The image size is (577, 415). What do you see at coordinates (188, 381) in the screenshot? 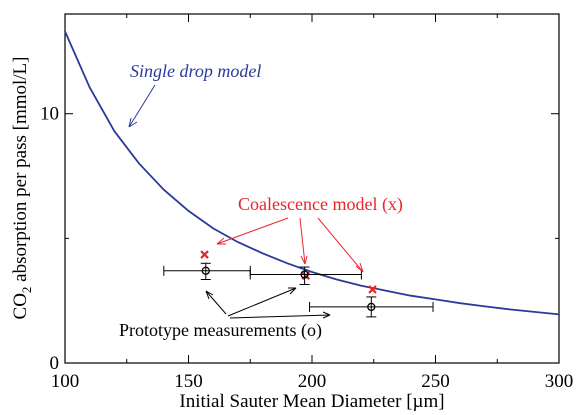
I see `x-tick-label: 150` at bounding box center [188, 381].